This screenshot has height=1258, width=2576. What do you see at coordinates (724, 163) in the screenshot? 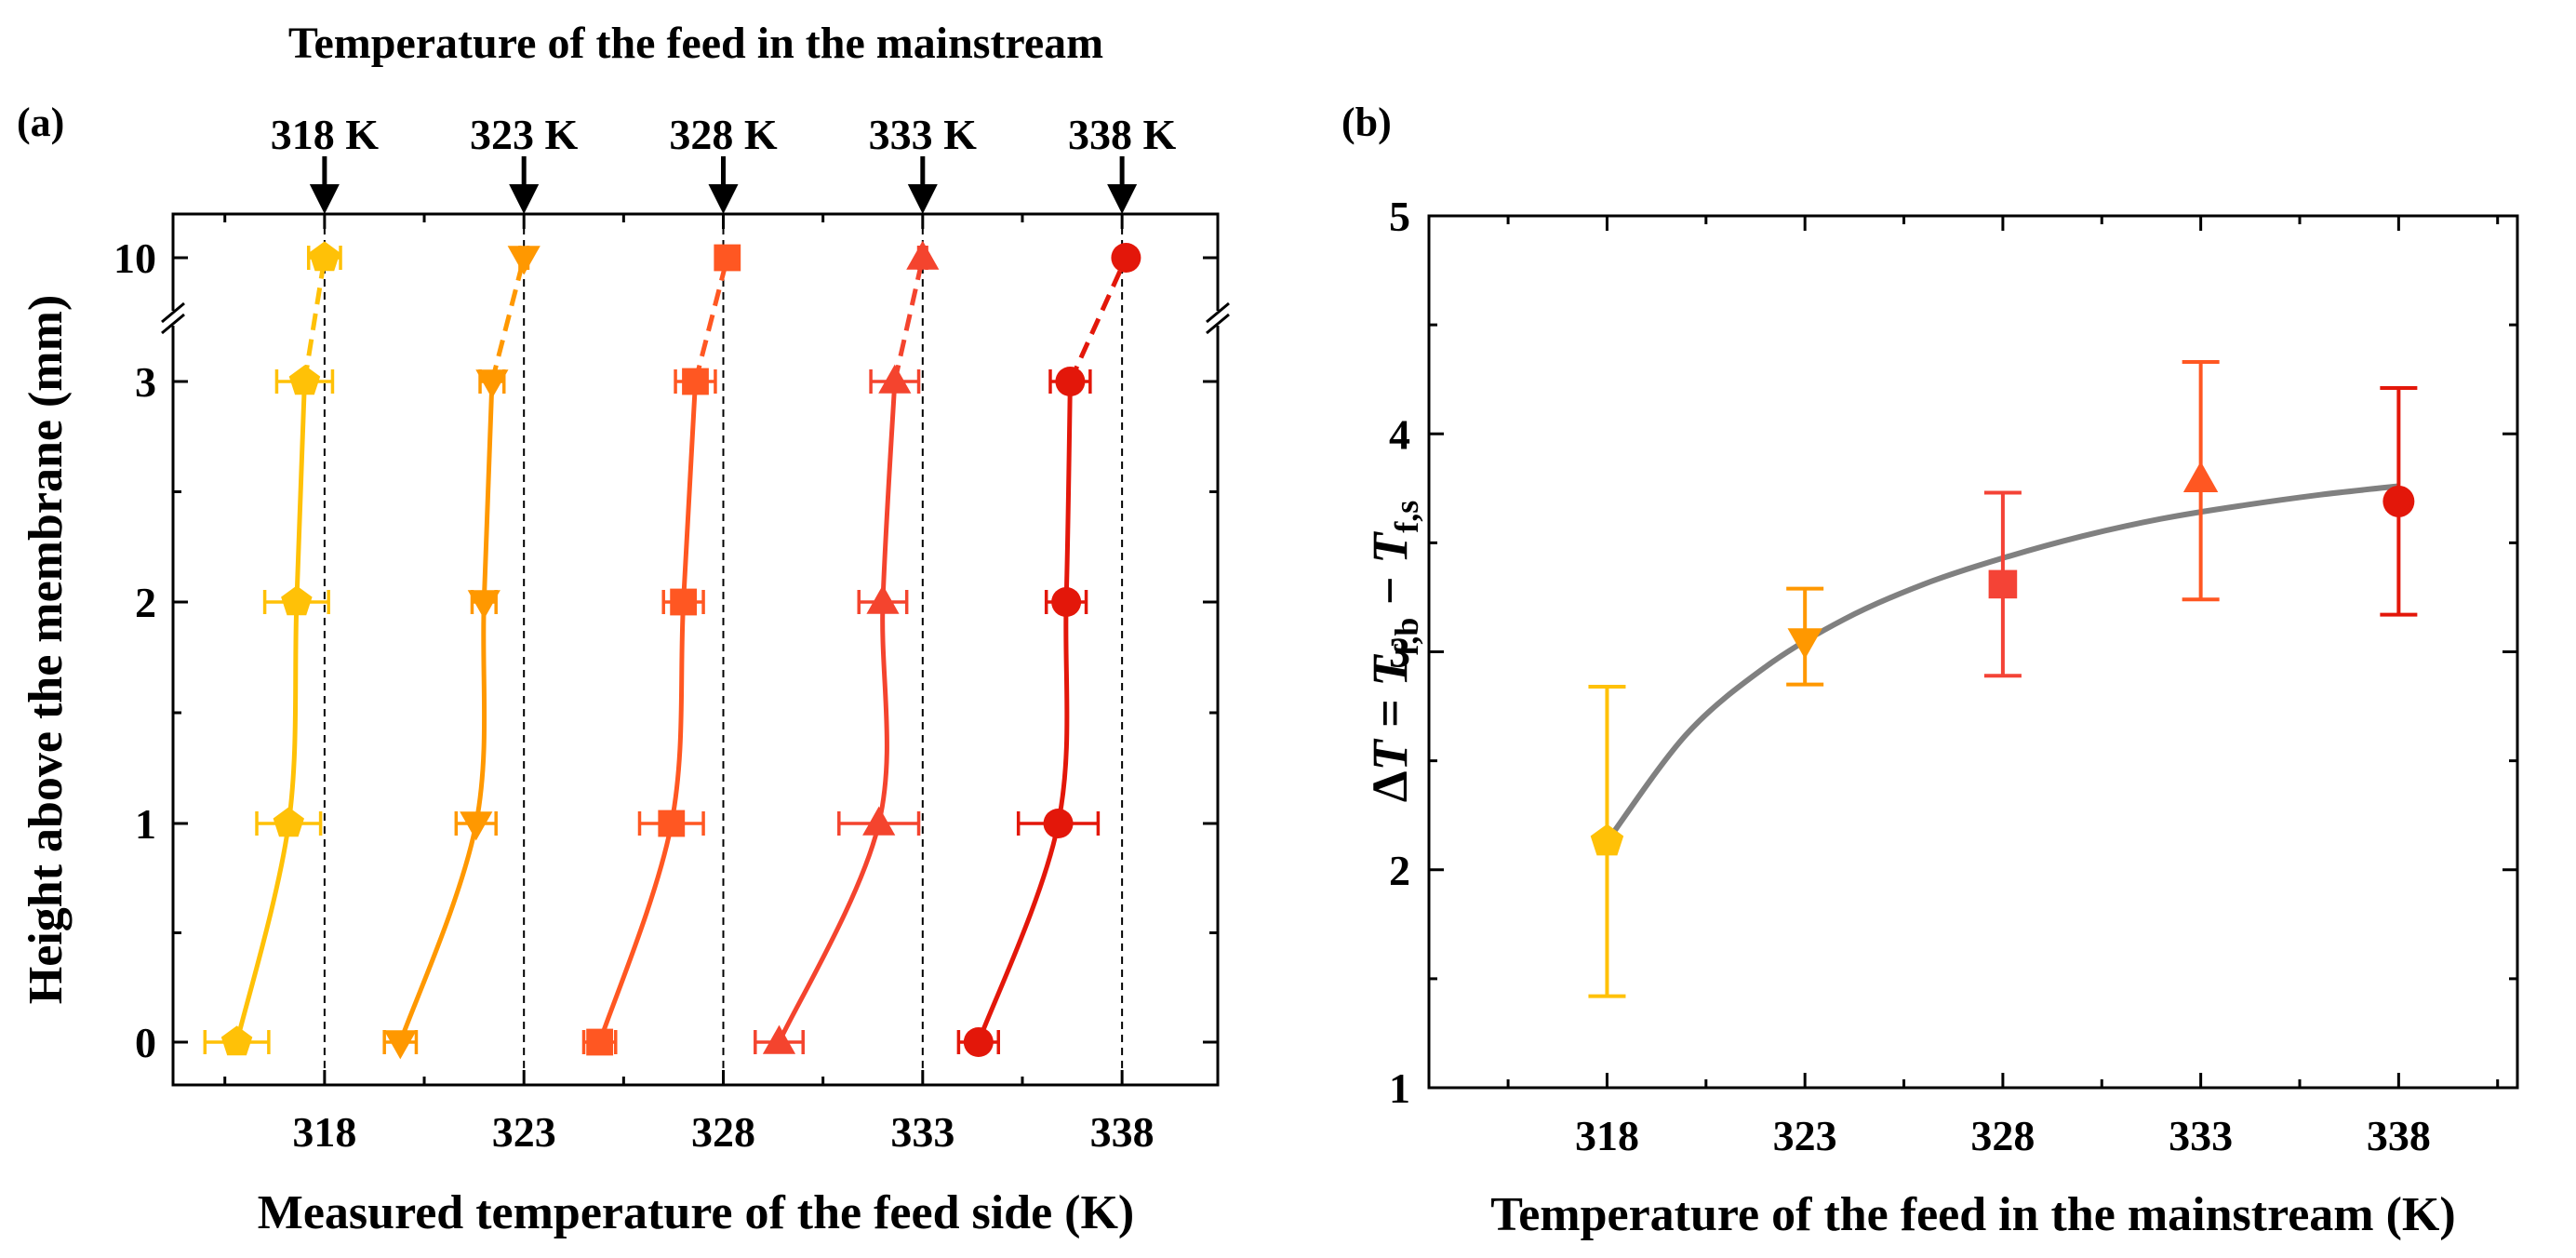
I see `mainstream-temperature-markers: 318 K 323 K 328 K 333 K 338 K` at bounding box center [724, 163].